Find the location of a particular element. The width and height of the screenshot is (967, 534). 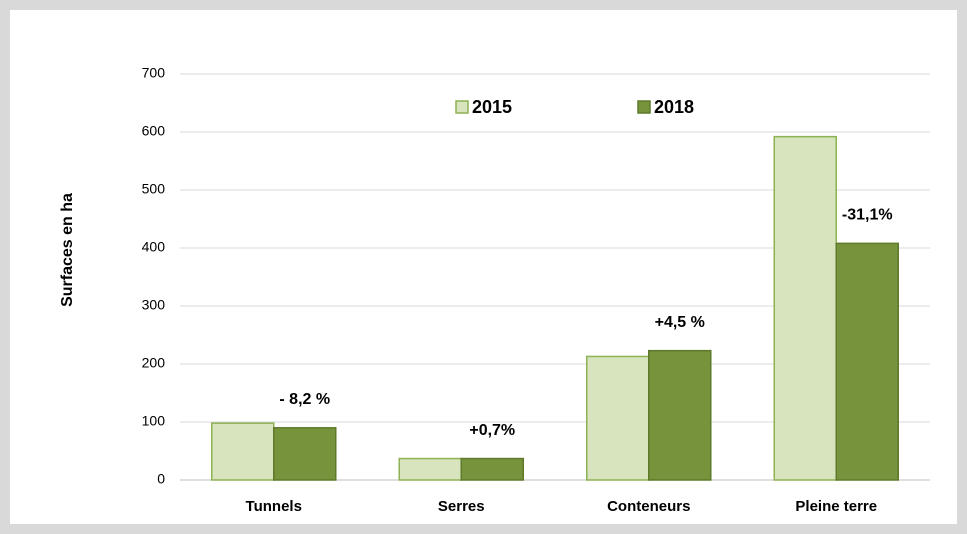

y-tick-label: 600 is located at coordinates (154, 131).